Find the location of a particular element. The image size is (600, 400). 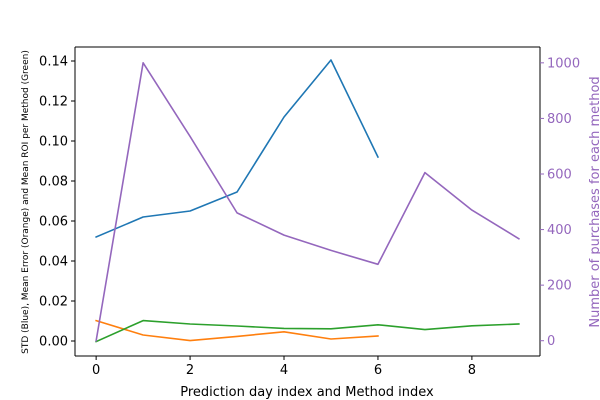

y-axis-right-title: Number of purchases for each method is located at coordinates (594, 201).